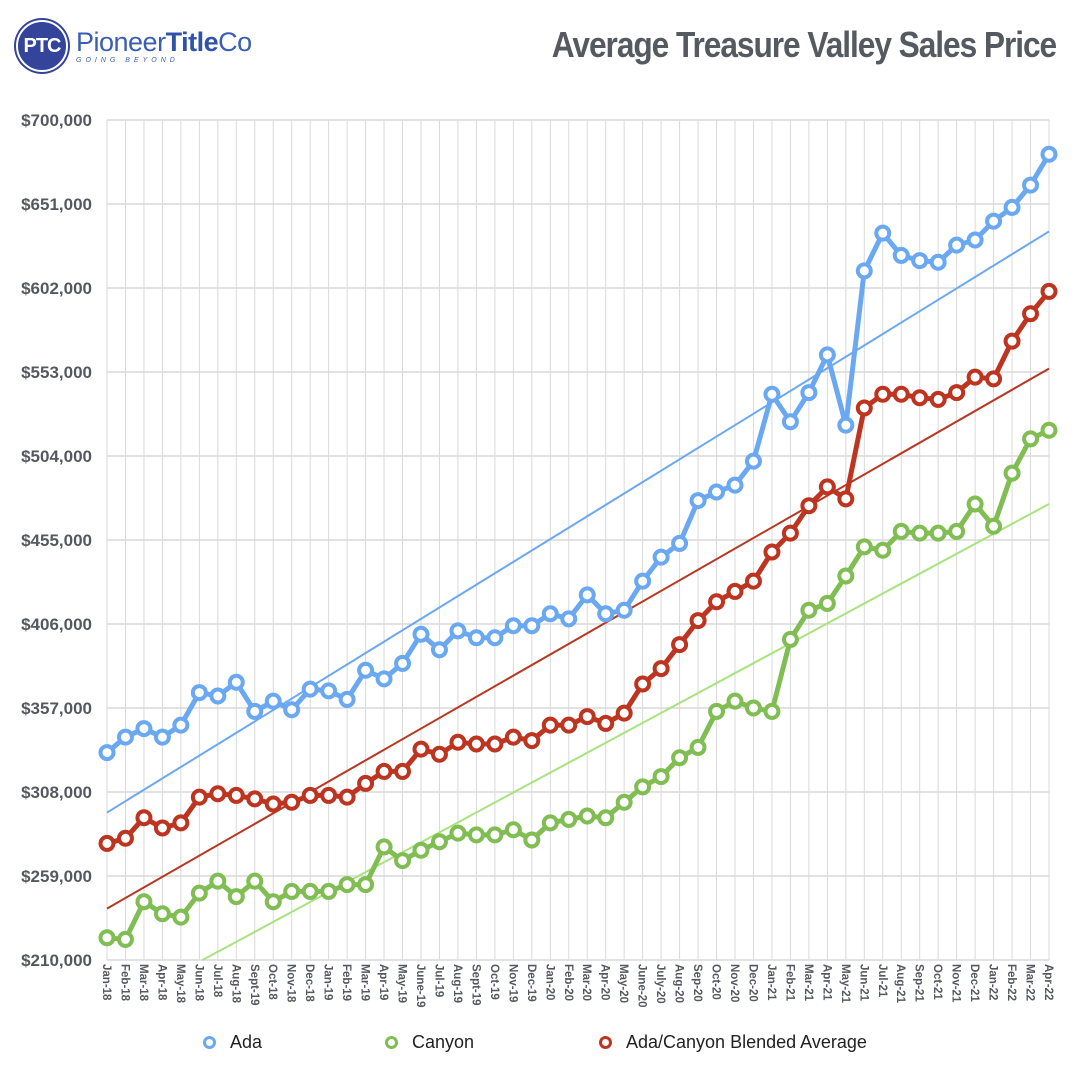 The image size is (1080, 1080). I want to click on legend-item-blended: Ada/Canyon Blended Average, so click(733, 1042).